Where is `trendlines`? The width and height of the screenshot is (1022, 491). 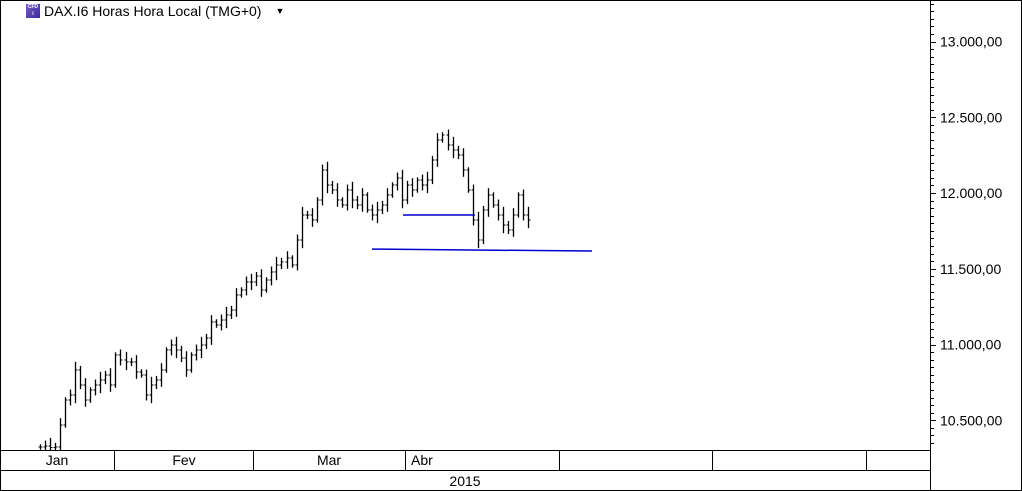 trendlines is located at coordinates (482, 233).